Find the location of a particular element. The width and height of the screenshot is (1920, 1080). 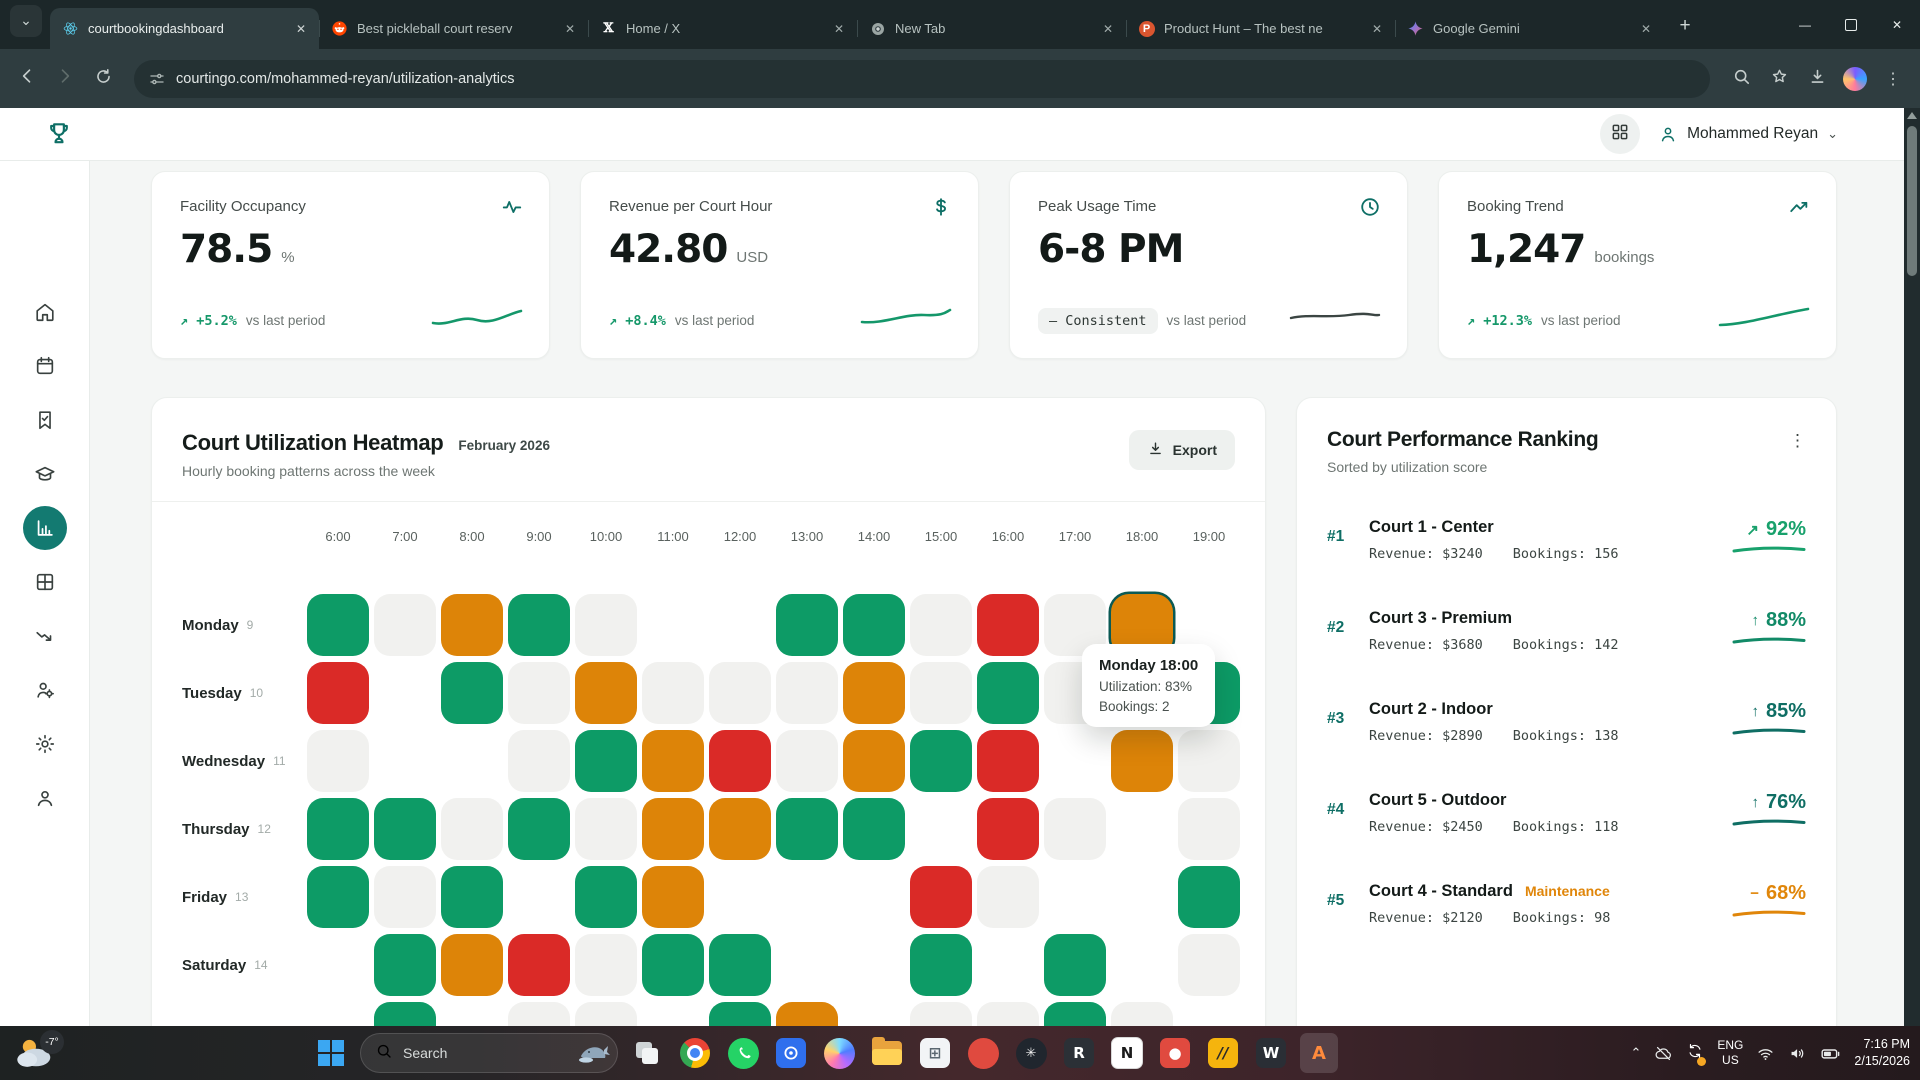

page-scrollbar is located at coordinates (1912, 567).